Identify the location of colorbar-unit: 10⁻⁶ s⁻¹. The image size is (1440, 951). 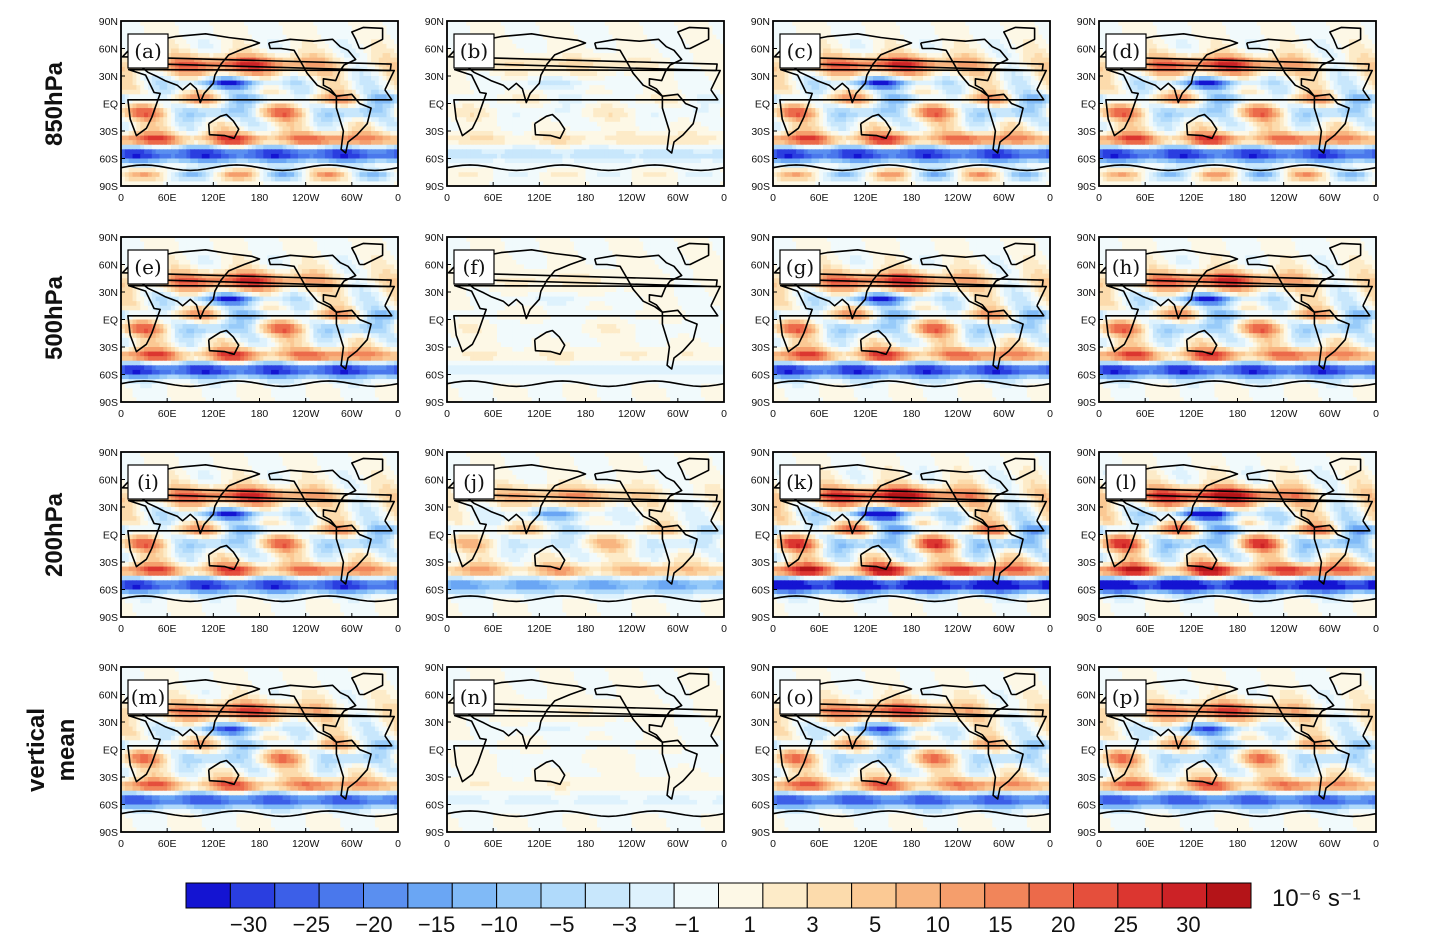
(1316, 898).